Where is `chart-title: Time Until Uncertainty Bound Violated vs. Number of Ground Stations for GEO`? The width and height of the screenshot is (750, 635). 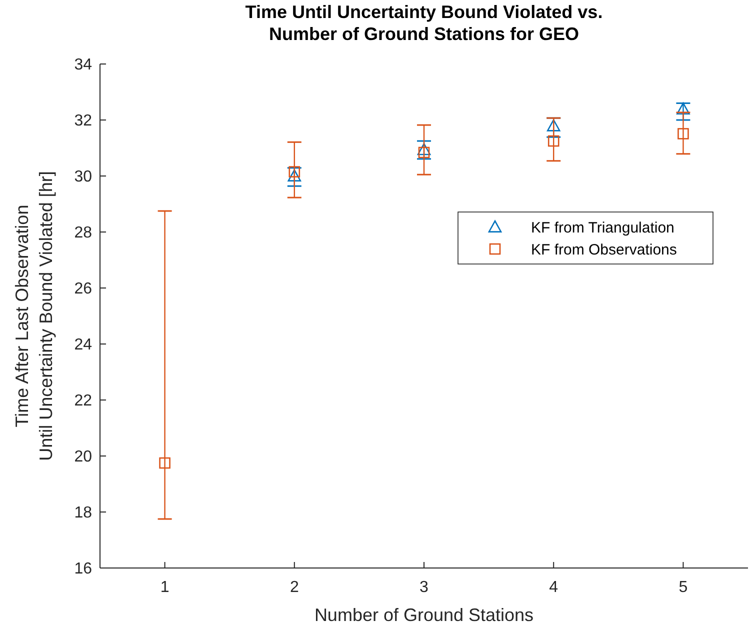
chart-title: Time Until Uncertainty Bound Violated vs. Number of Ground Stations for GEO is located at coordinates (424, 23).